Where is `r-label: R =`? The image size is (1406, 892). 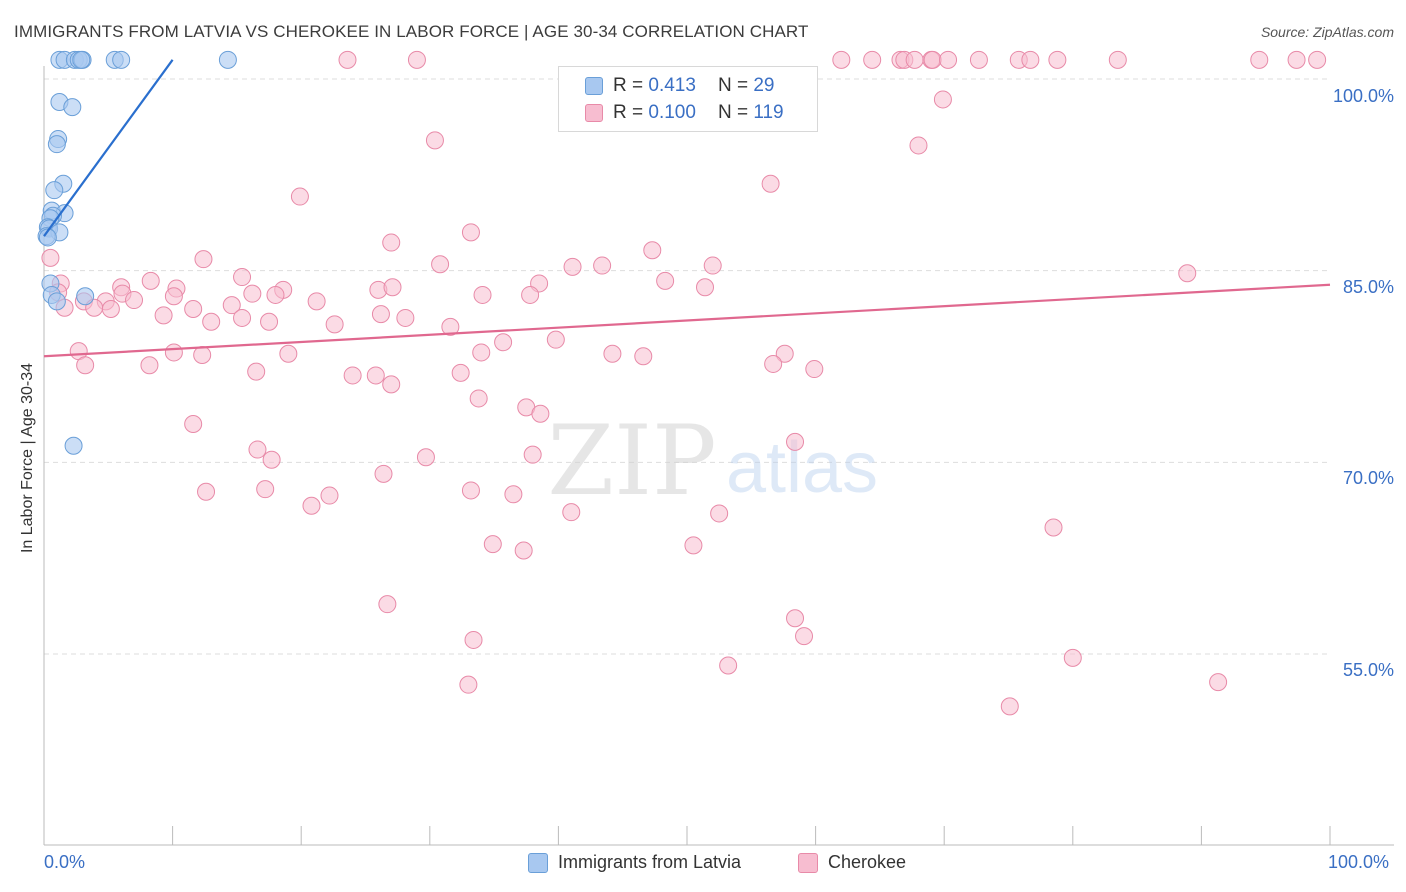 r-label: R = is located at coordinates (628, 85).